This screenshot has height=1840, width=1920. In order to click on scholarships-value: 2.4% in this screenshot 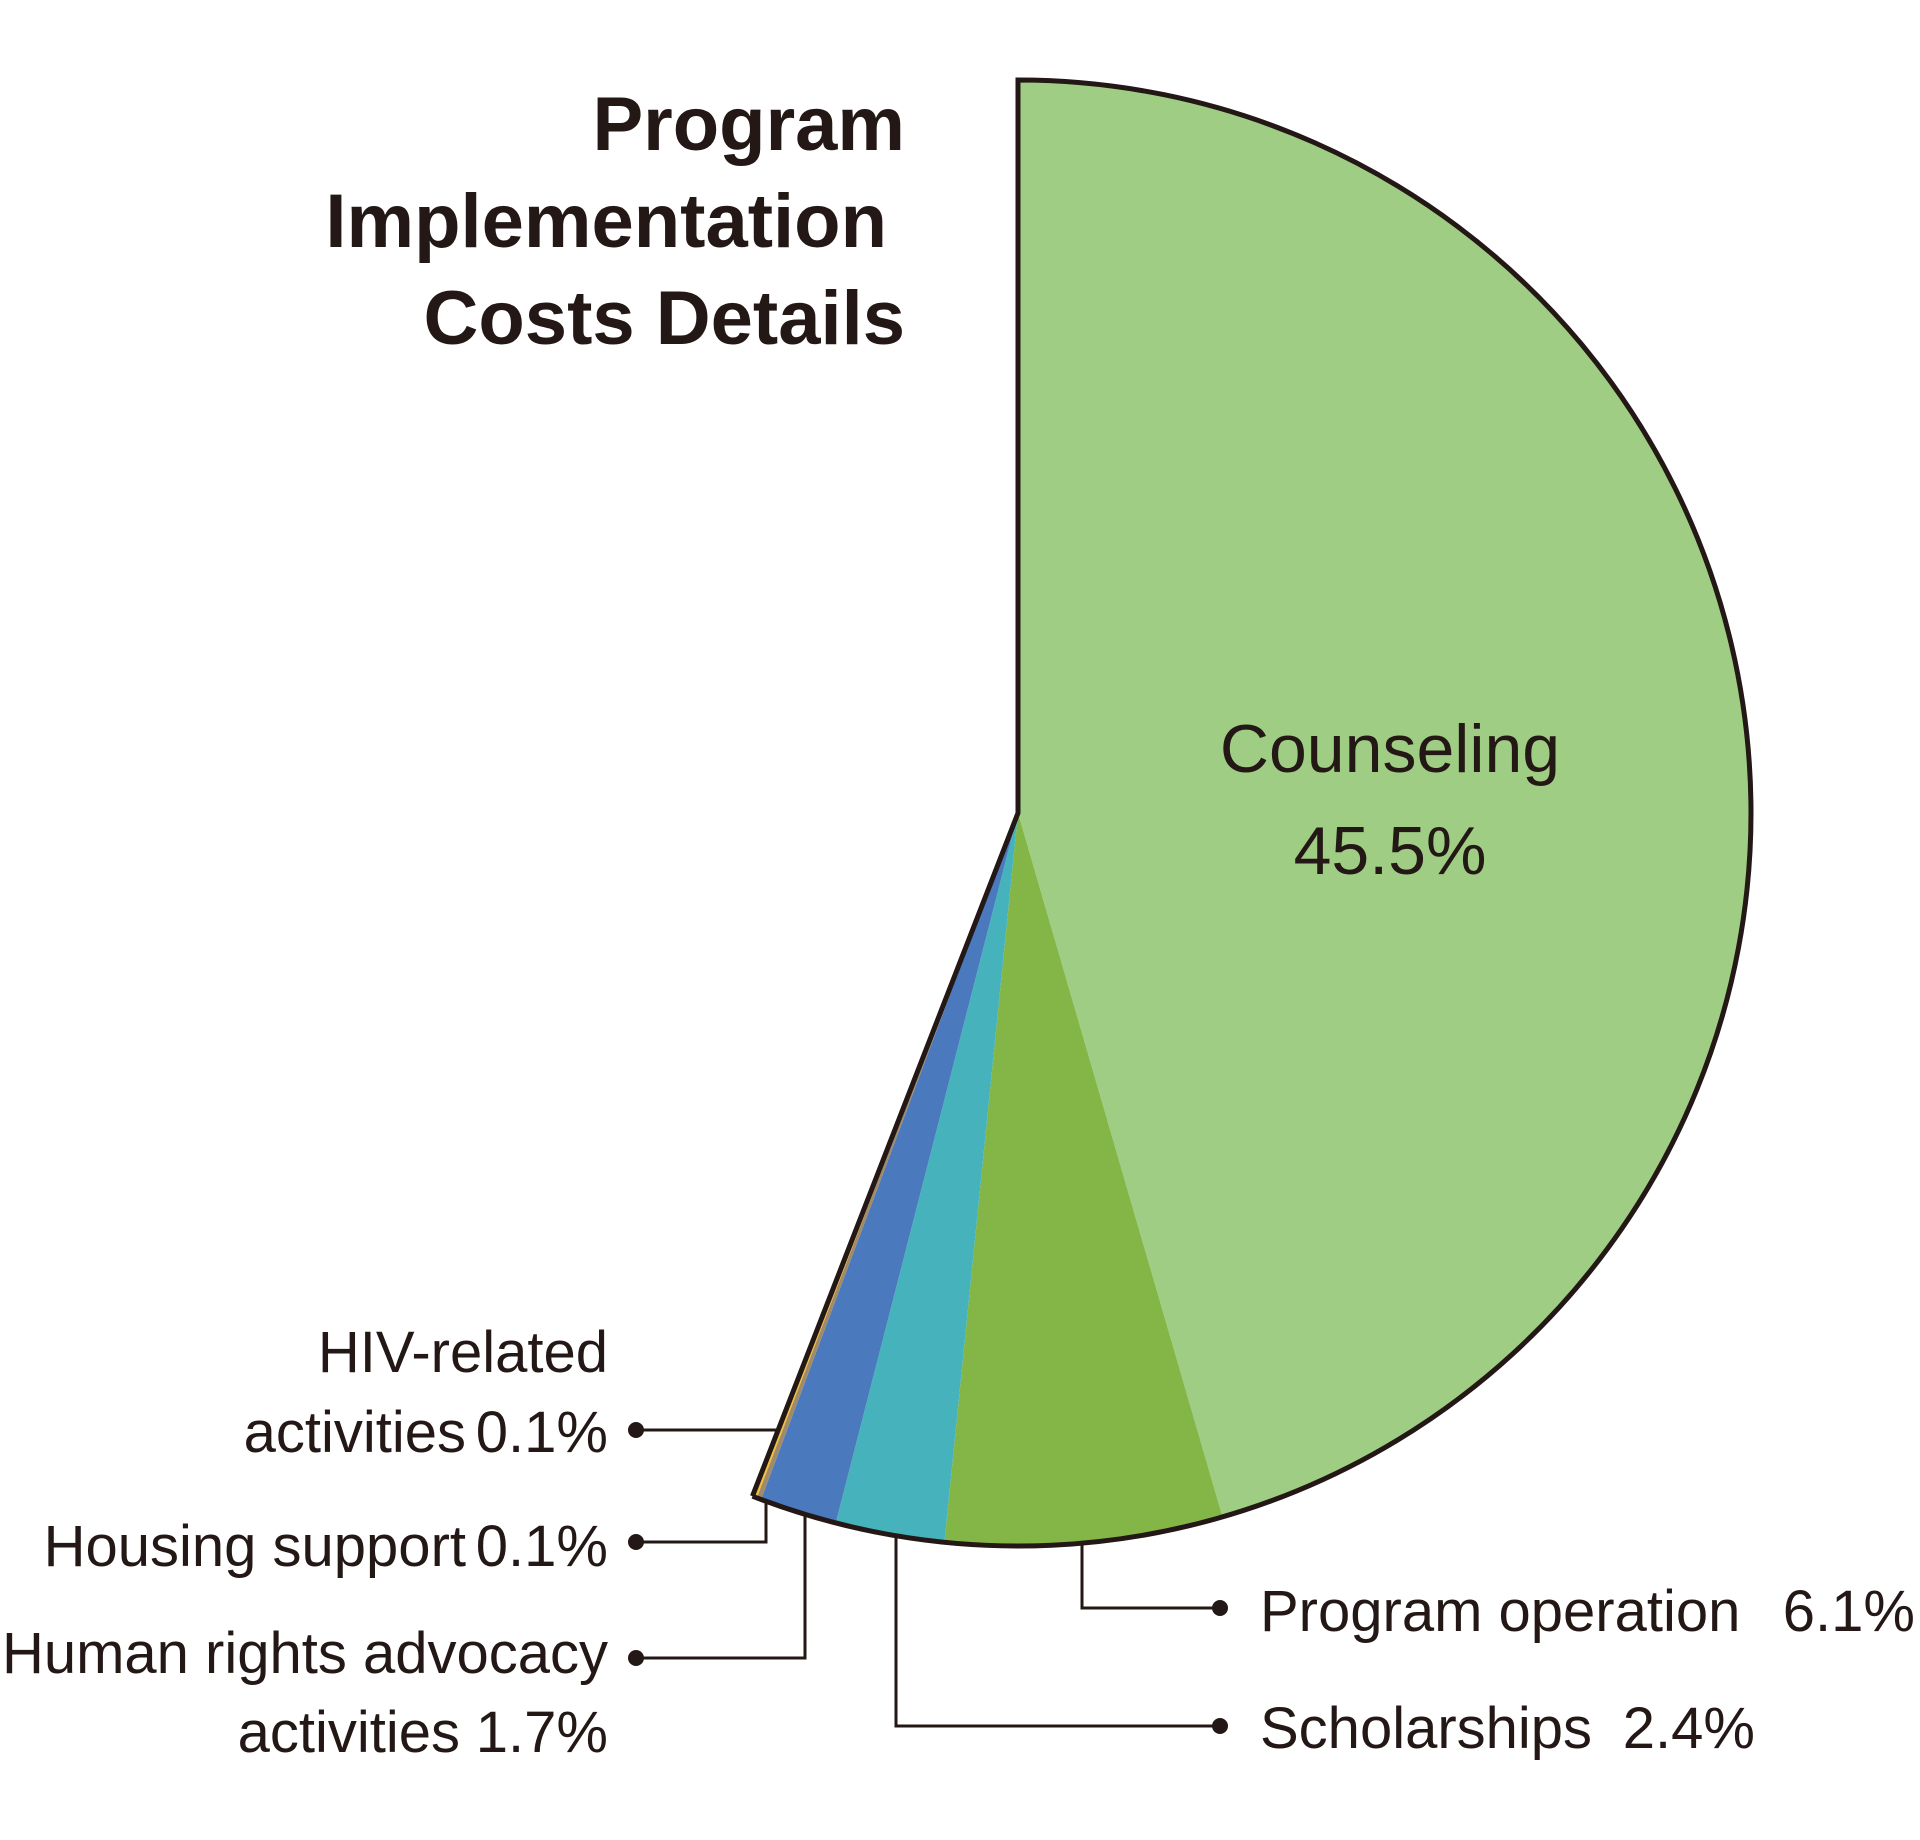, I will do `click(1689, 1728)`.